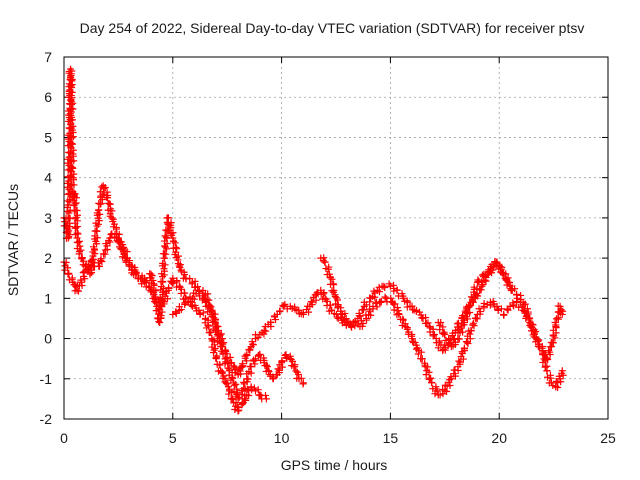 This screenshot has height=480, width=640. I want to click on y-tick-label: 1, so click(48, 298).